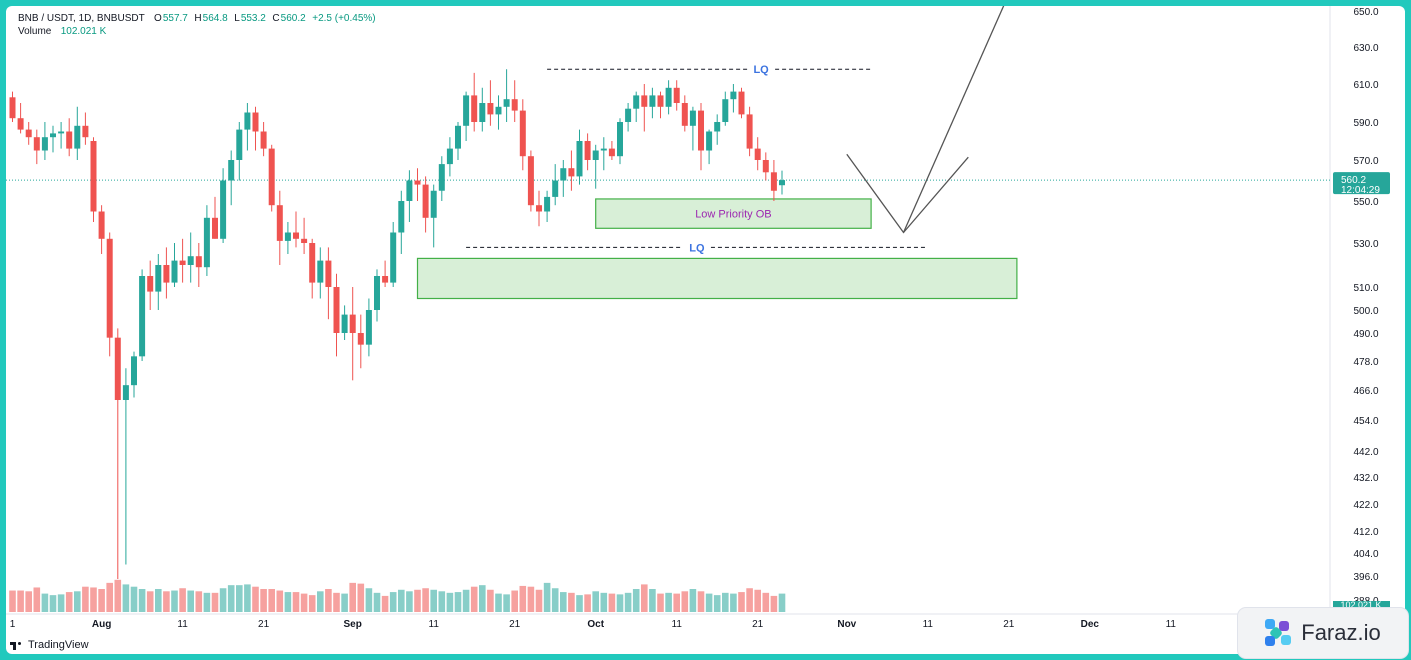  I want to click on projection-arrow-line, so click(959, 119).